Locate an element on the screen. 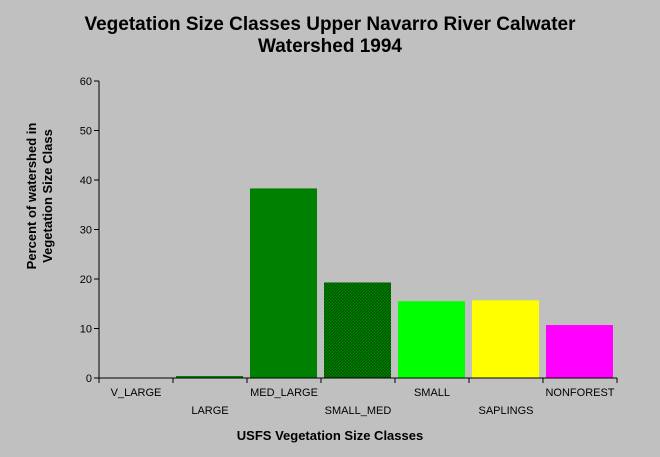 The height and width of the screenshot is (457, 660). bar-small-med is located at coordinates (357, 330).